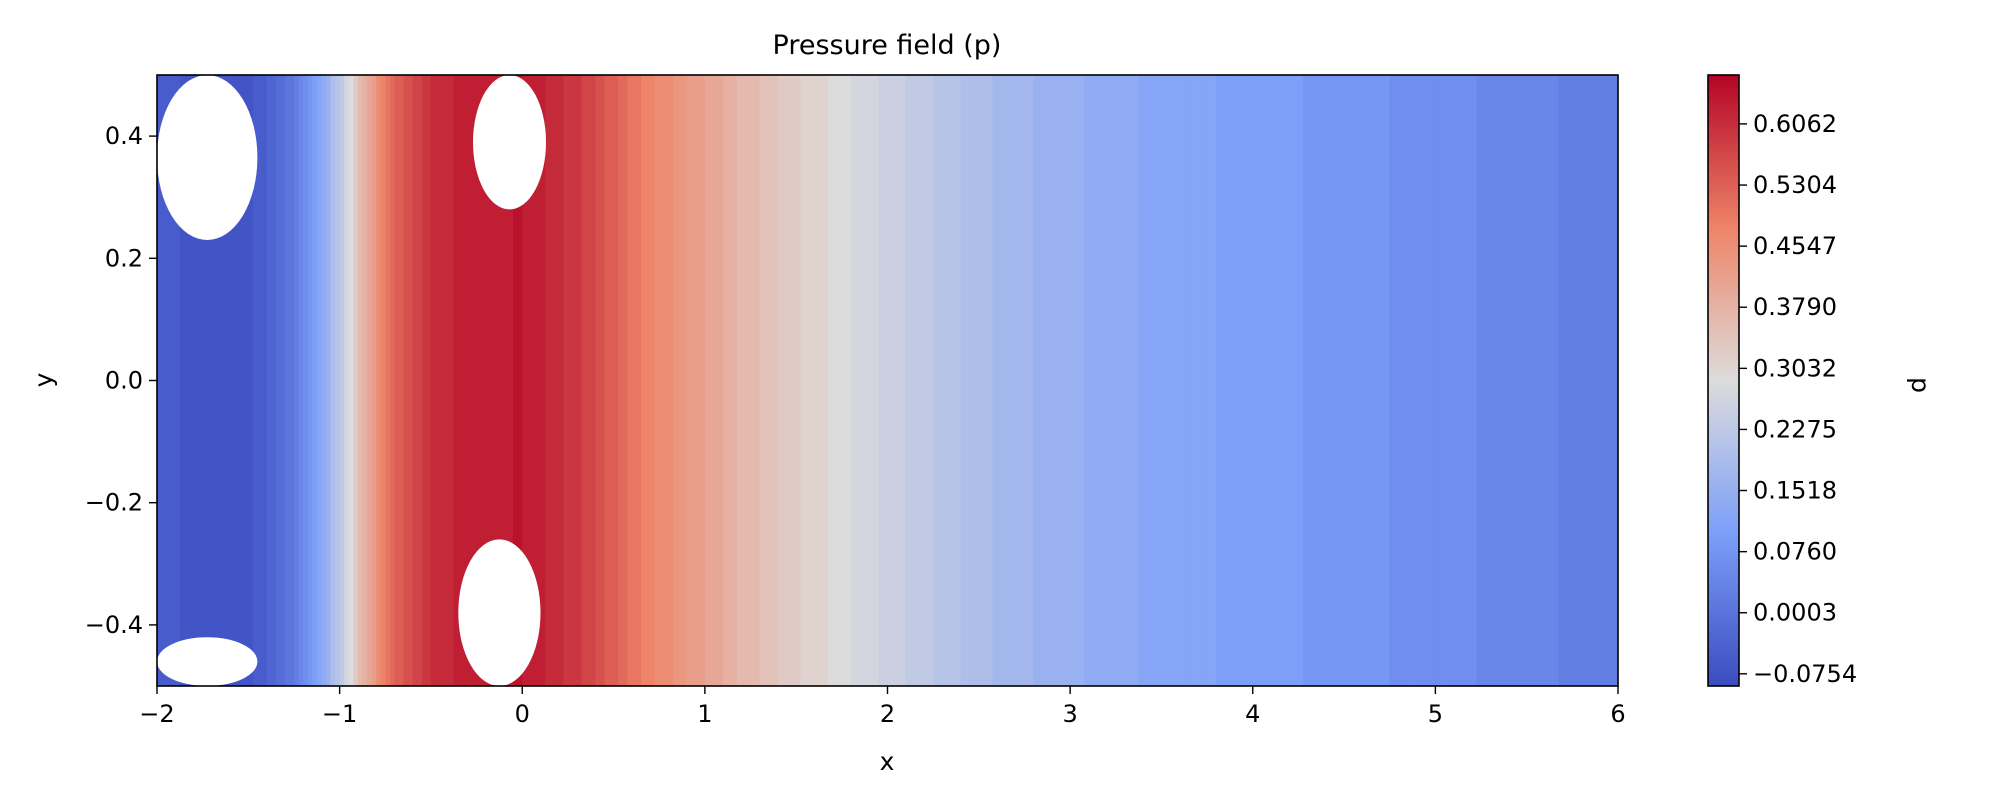 The height and width of the screenshot is (800, 2000). What do you see at coordinates (1795, 124) in the screenshot?
I see `colorbar-tick-label: 0.6062` at bounding box center [1795, 124].